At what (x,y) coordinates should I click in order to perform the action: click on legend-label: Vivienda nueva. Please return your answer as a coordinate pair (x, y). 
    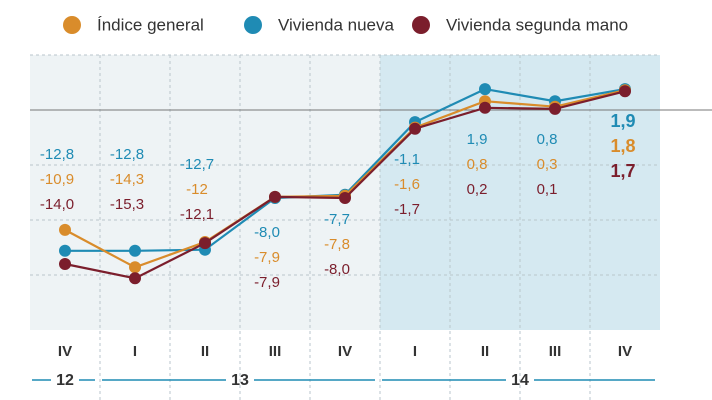
    Looking at the image, I should click on (336, 24).